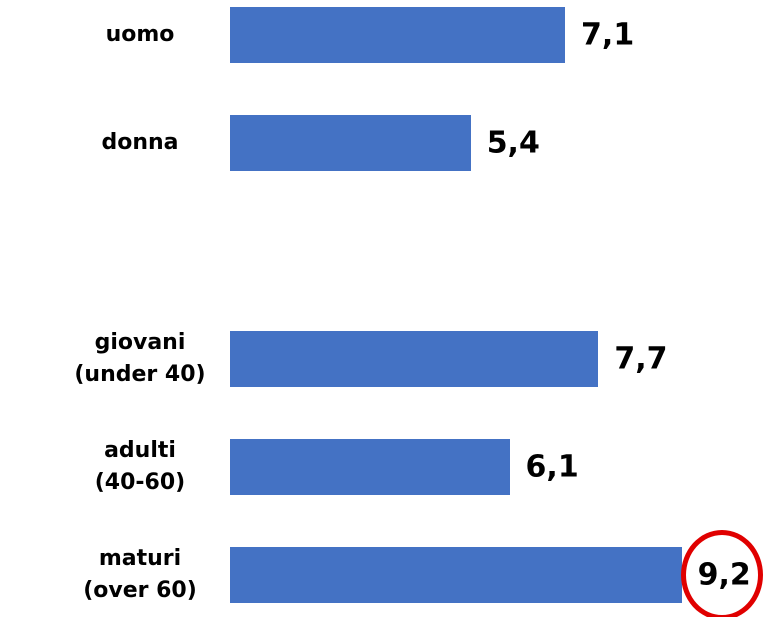 The width and height of the screenshot is (769, 617). Describe the element at coordinates (140, 142) in the screenshot. I see `category-label: donna` at that location.